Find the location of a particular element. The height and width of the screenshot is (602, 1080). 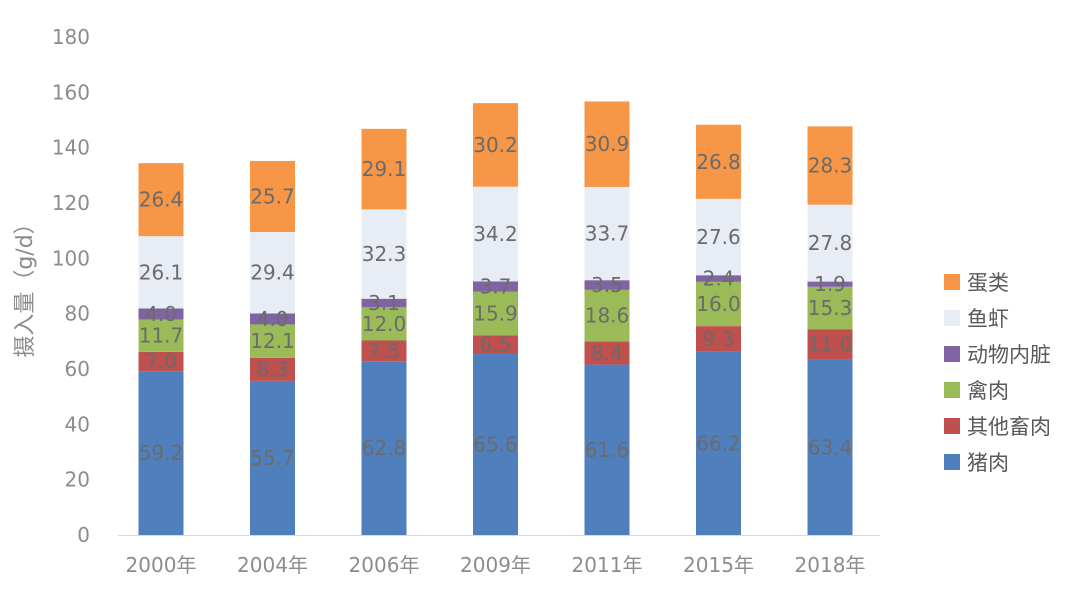

x-tick-label: 2004年 is located at coordinates (272, 565).